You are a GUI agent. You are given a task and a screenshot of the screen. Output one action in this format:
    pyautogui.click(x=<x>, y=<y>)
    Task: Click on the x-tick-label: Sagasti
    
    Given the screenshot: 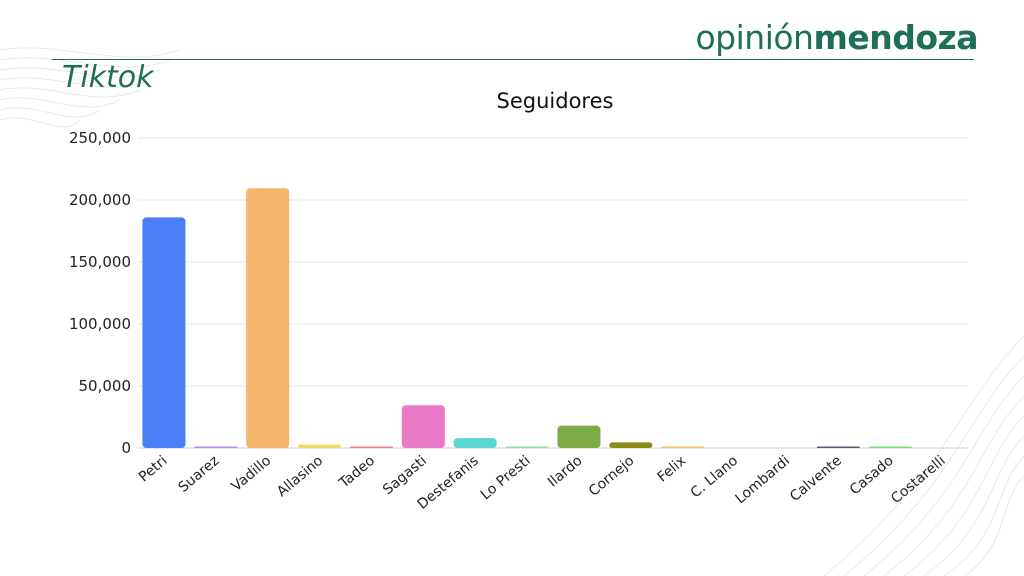 What is the action you would take?
    pyautogui.click(x=405, y=475)
    